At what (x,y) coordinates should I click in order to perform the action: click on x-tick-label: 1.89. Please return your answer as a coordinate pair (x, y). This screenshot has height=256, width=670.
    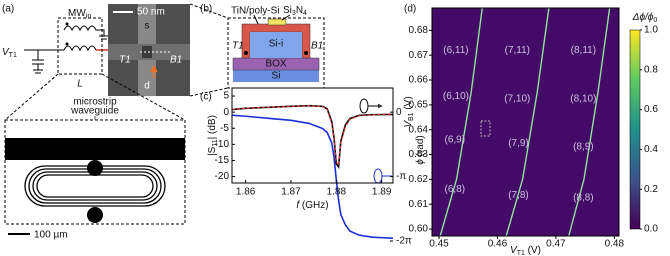
    Looking at the image, I should click on (382, 192).